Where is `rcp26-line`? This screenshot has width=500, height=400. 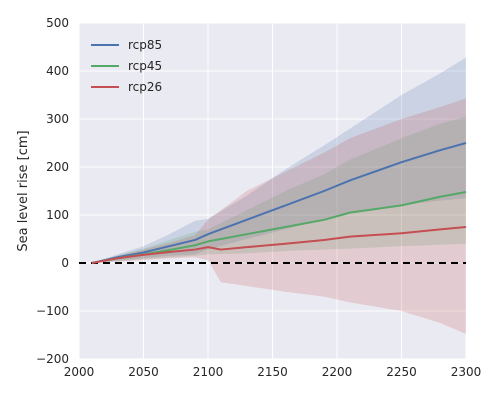
rcp26-line is located at coordinates (279, 245).